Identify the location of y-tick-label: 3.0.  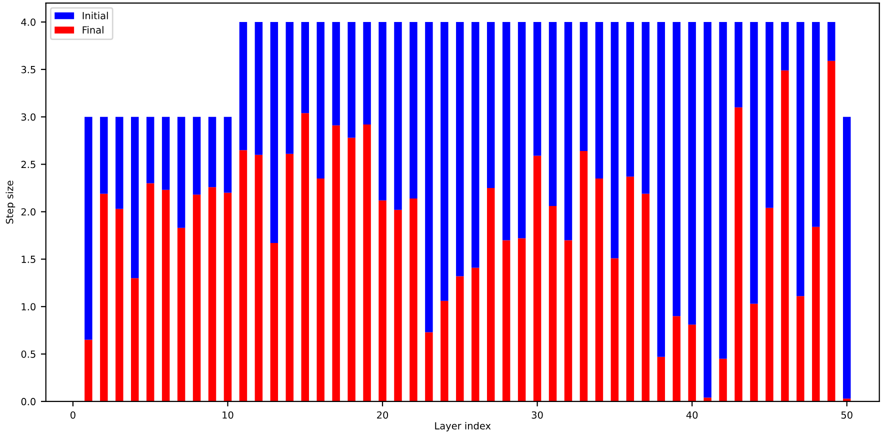
(28, 117).